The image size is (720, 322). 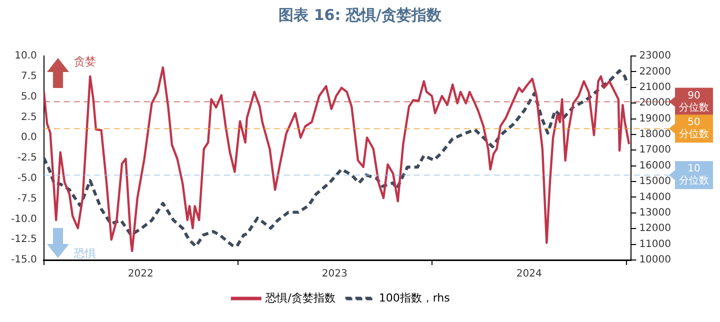 I want to click on ref-line-label: 10 分位数, so click(x=694, y=175).